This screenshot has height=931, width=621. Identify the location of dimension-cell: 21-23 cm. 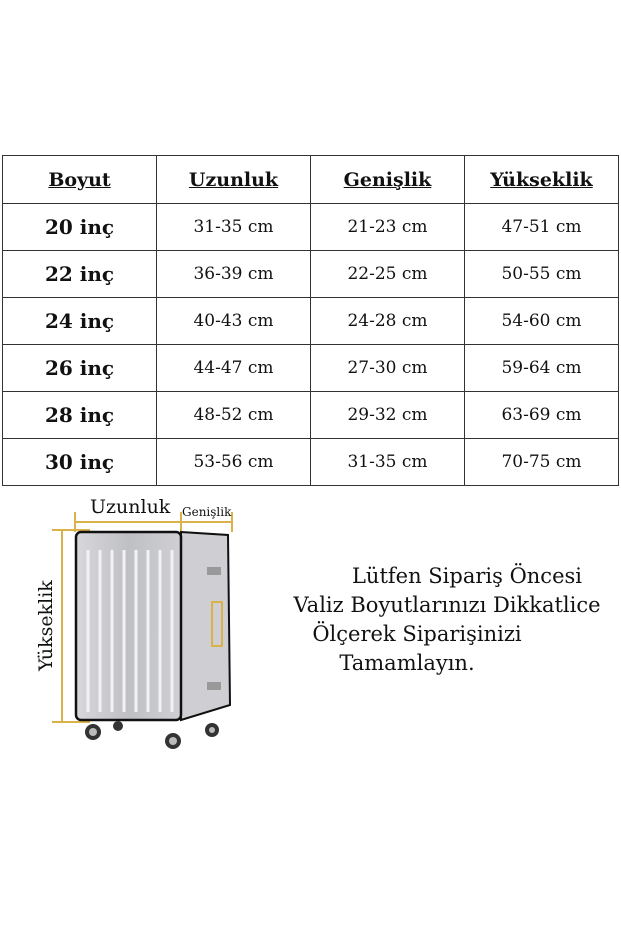
(387, 227).